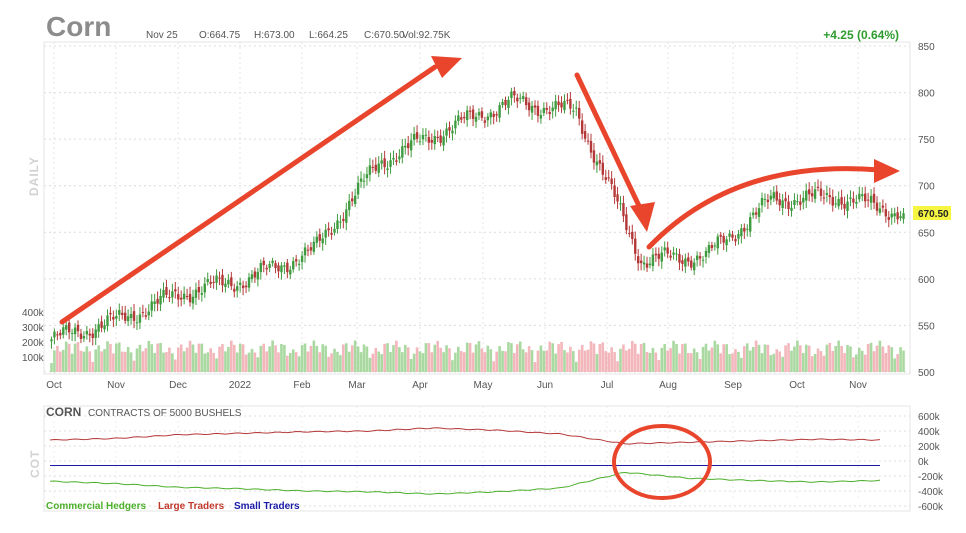  What do you see at coordinates (477, 356) in the screenshot?
I see `volume-bars` at bounding box center [477, 356].